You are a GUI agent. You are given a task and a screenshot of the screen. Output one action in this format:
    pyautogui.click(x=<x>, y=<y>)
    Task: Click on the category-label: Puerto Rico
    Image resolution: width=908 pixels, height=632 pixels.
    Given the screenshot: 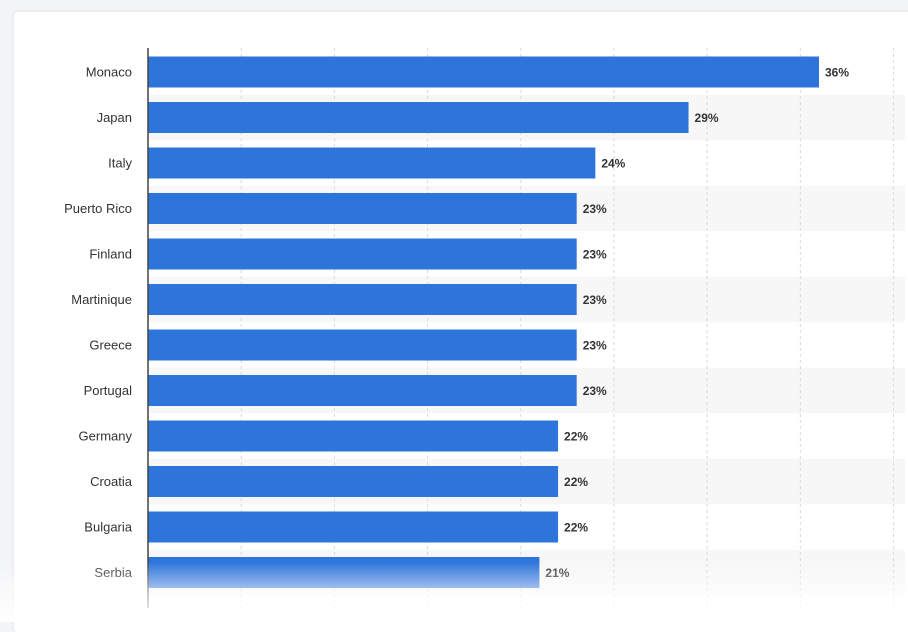 What is the action you would take?
    pyautogui.click(x=98, y=208)
    